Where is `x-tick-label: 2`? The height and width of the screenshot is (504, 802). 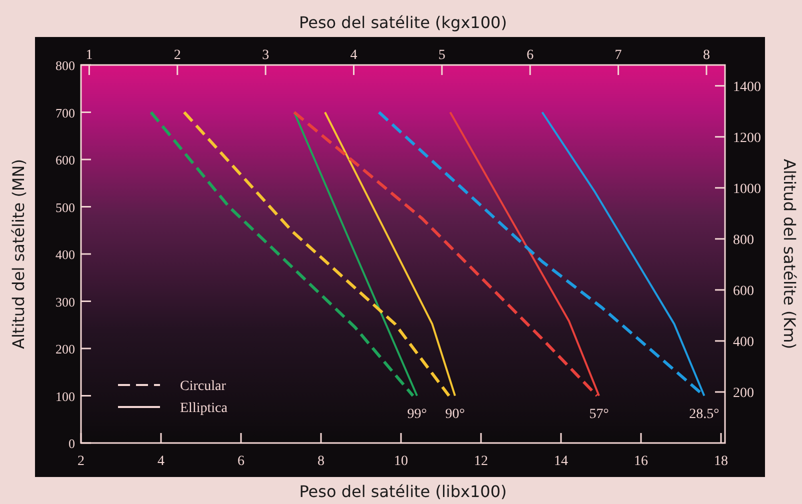 x-tick-label: 2 is located at coordinates (81, 461).